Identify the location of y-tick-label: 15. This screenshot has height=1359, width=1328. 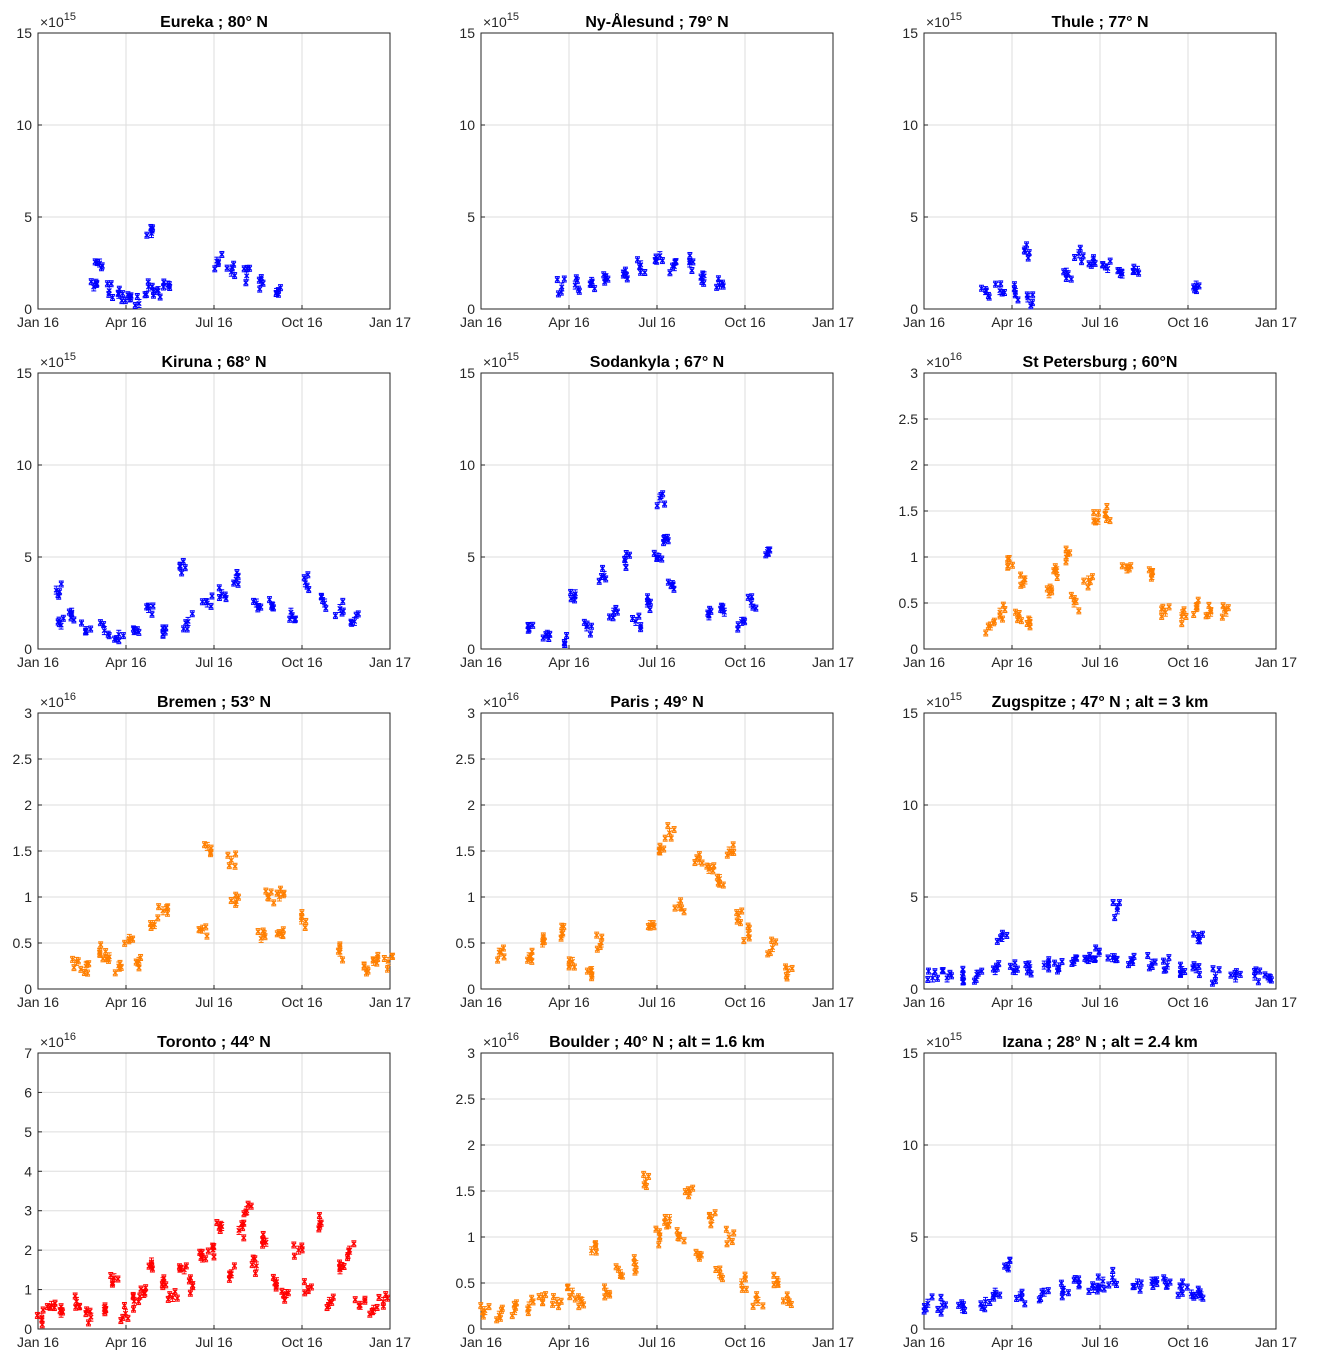
(910, 713).